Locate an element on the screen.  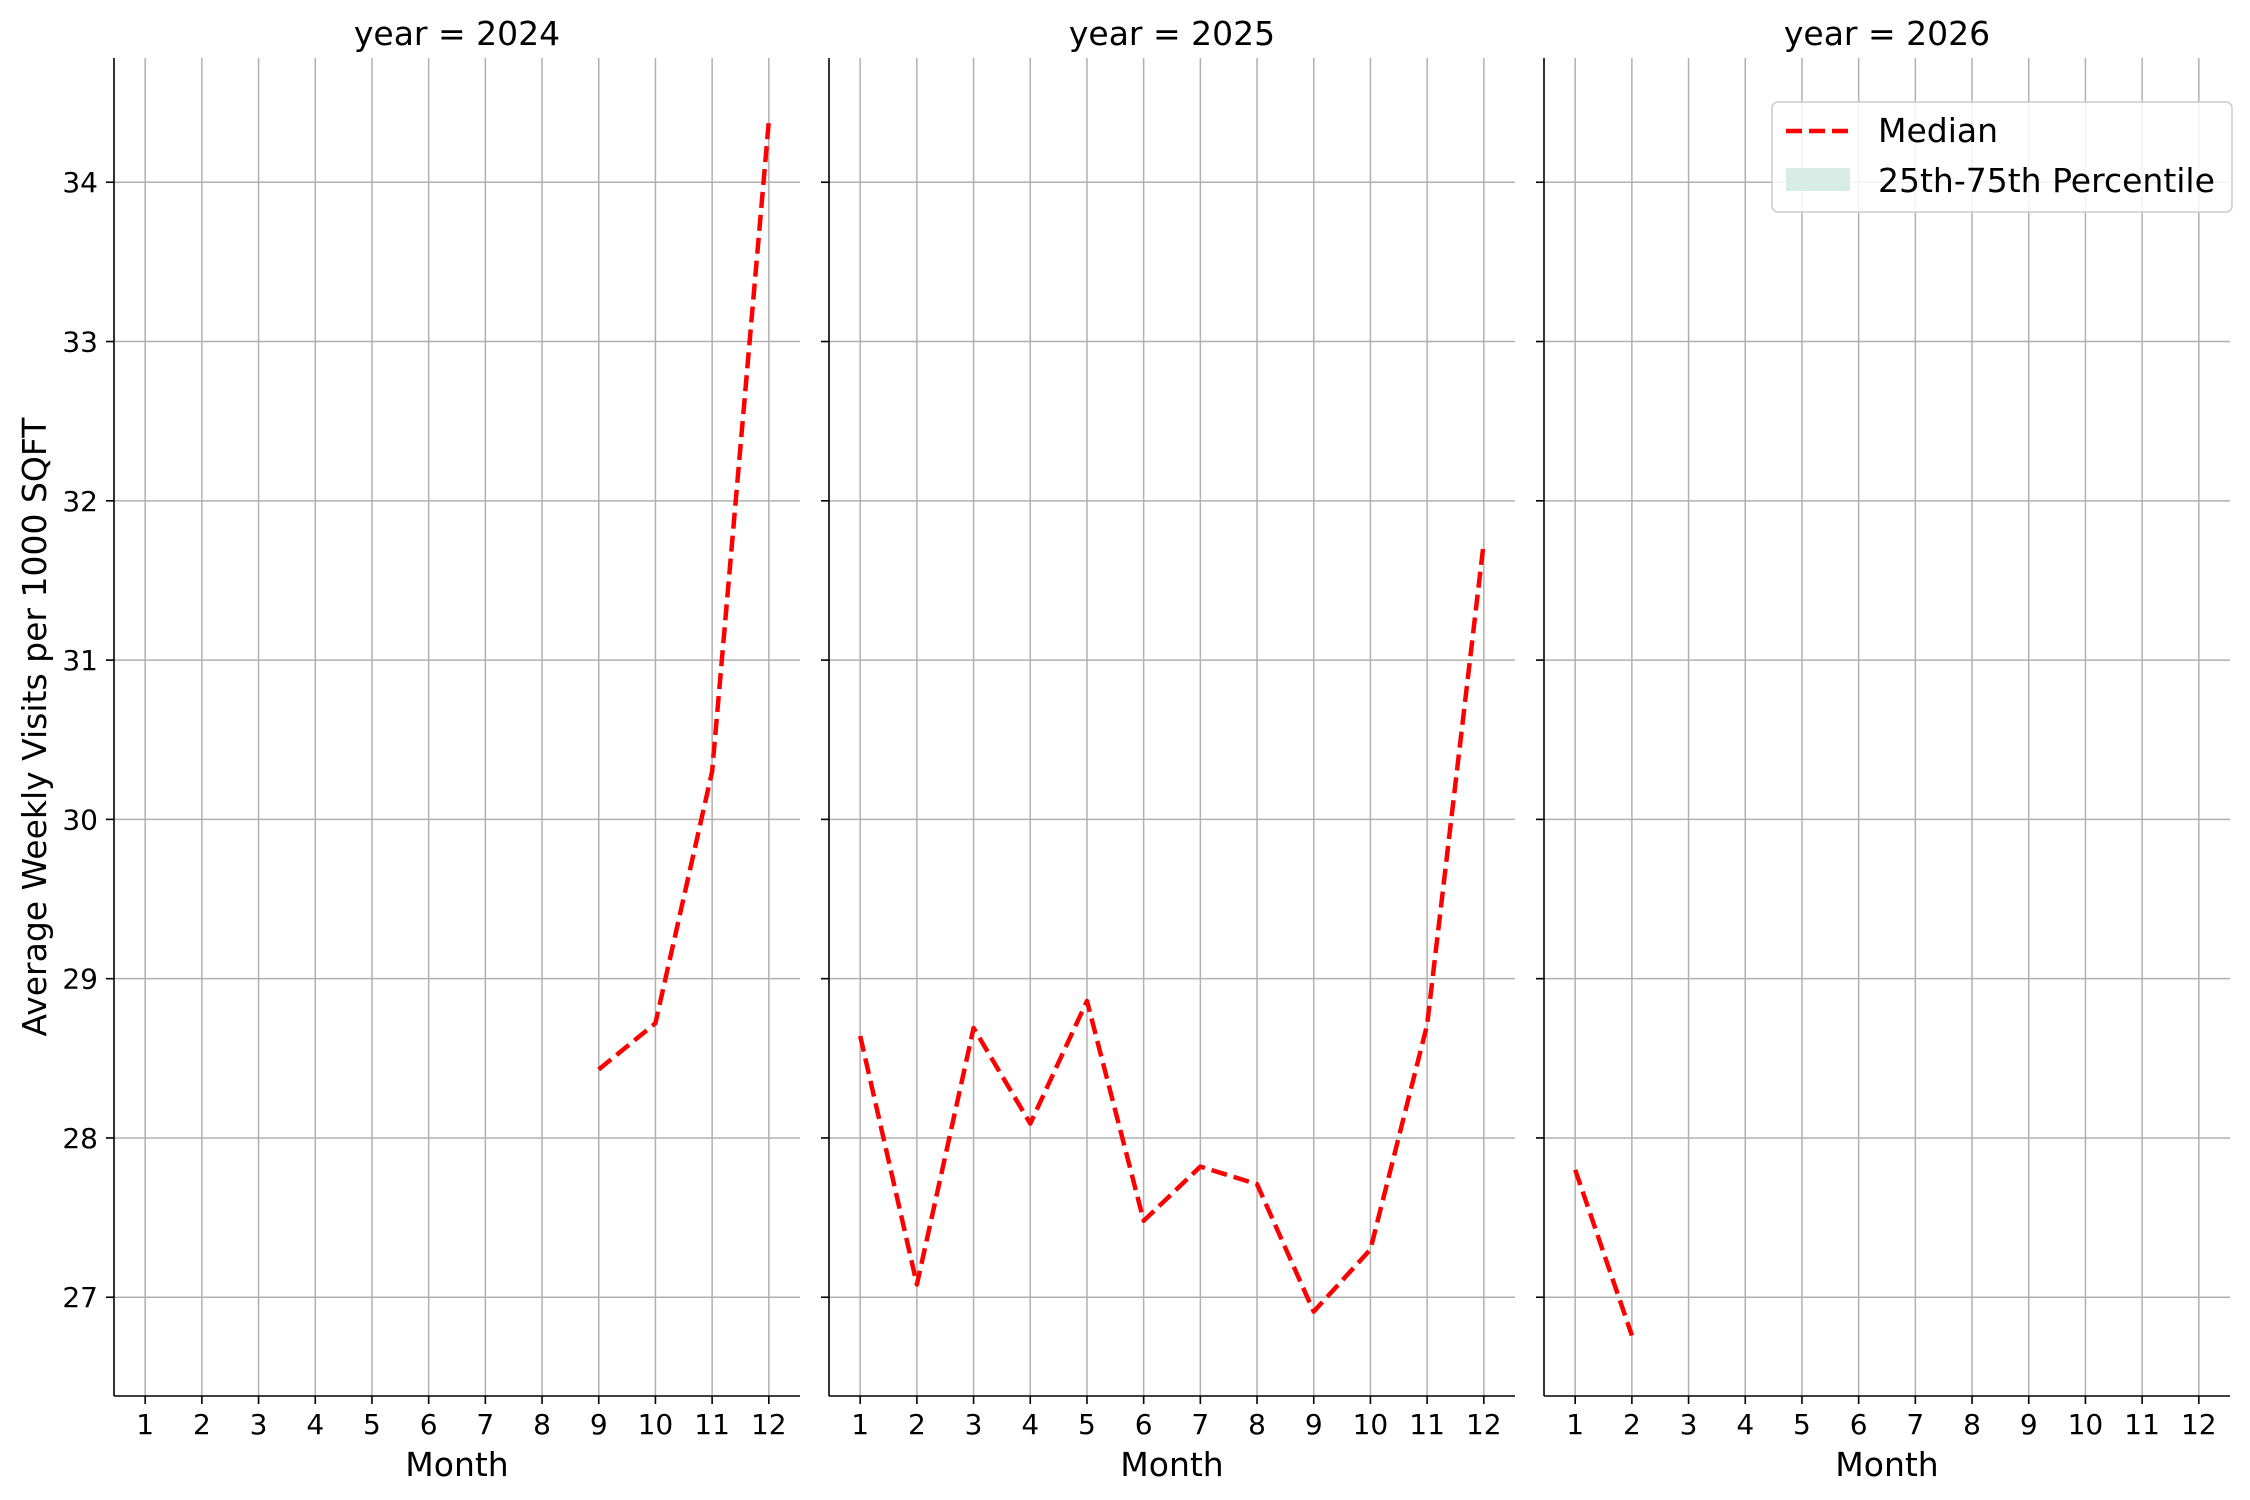
y-tick-label: 34 is located at coordinates (80, 182).